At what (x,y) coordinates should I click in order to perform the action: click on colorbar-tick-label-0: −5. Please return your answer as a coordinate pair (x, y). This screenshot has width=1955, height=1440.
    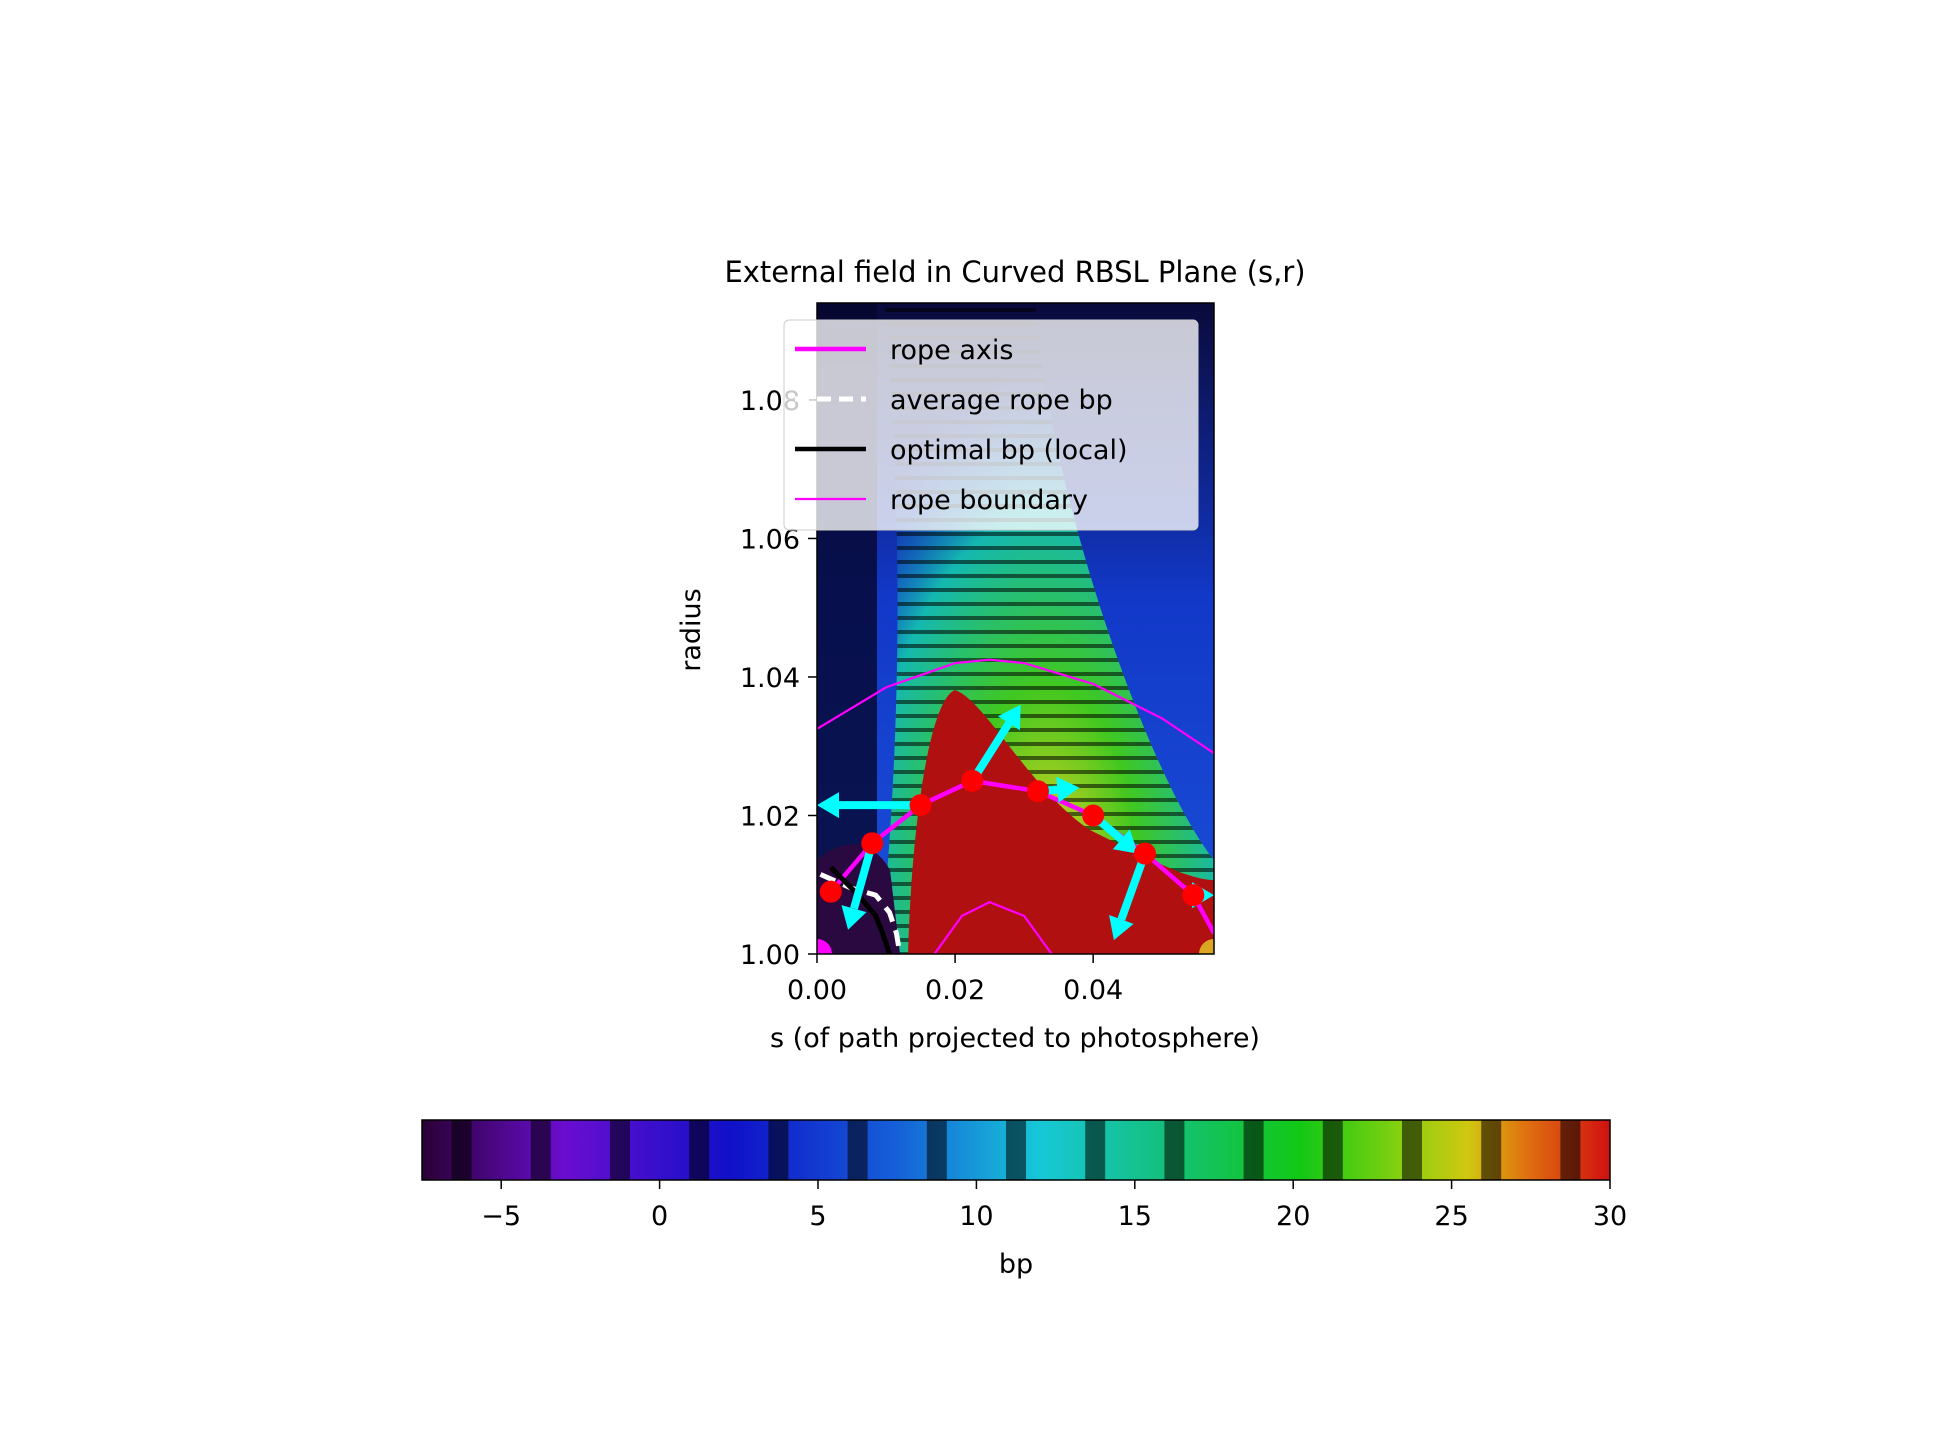
    Looking at the image, I should click on (501, 1216).